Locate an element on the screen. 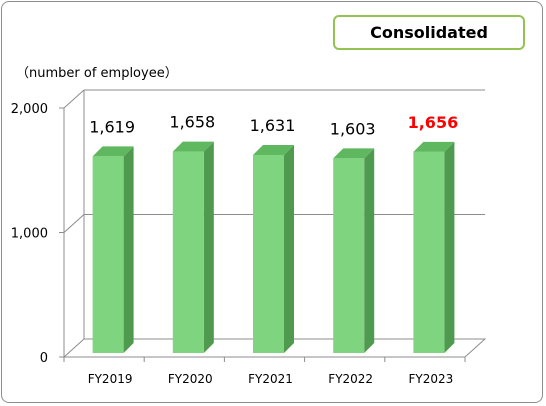 This screenshot has height=406, width=546. data-label-FY2023: 1,656 is located at coordinates (433, 122).